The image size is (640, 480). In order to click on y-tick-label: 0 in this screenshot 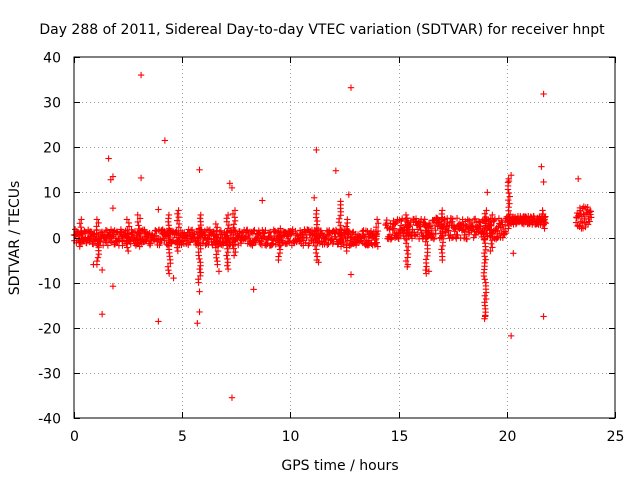, I will do `click(56, 240)`.